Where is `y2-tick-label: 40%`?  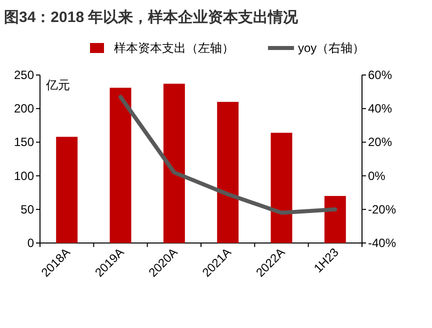 y2-tick-label: 40% is located at coordinates (380, 109).